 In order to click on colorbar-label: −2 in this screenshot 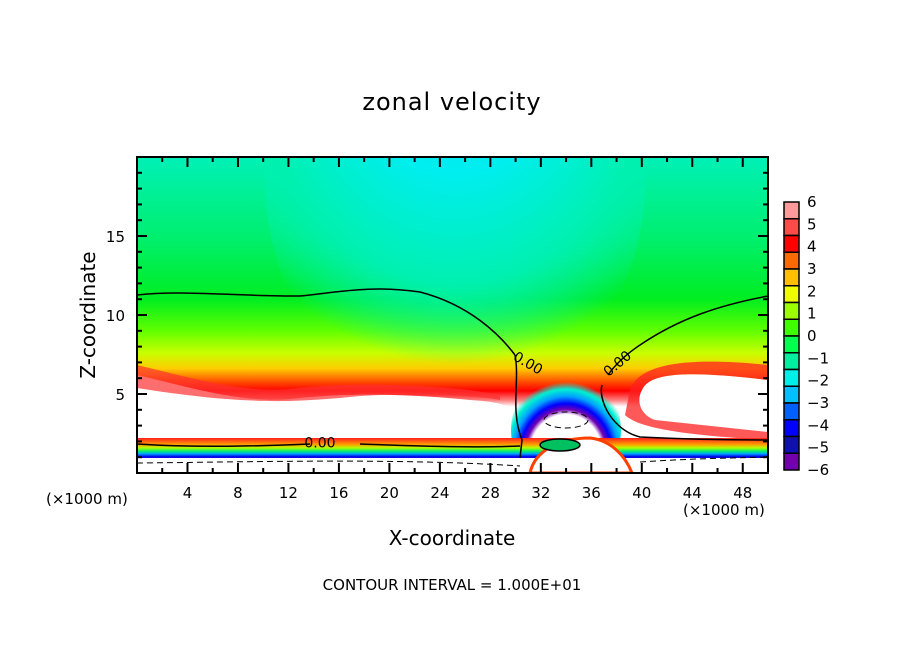, I will do `click(818, 381)`.